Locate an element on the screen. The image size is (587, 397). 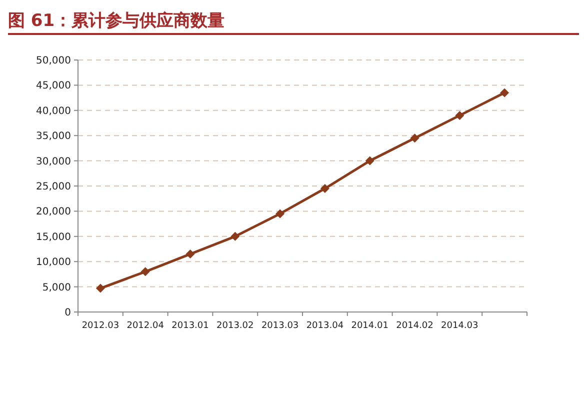
x-tick-label: 2013.03 is located at coordinates (280, 326).